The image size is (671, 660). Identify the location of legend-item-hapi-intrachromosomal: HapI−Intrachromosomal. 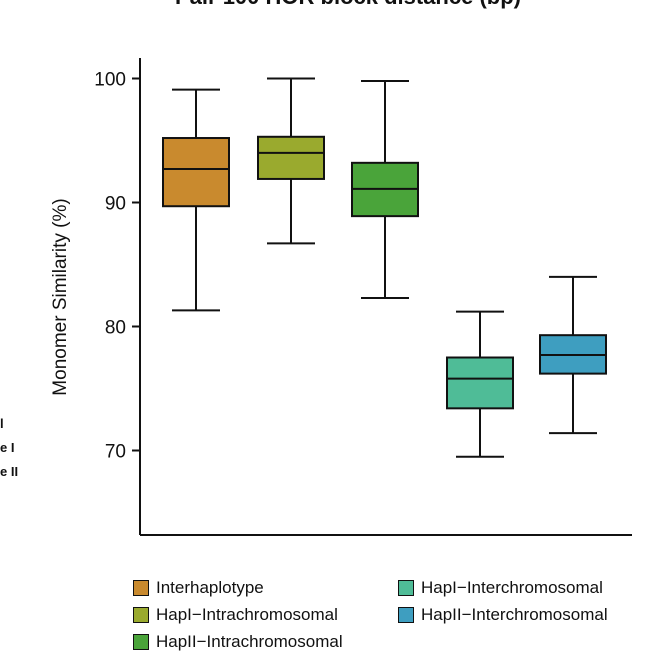
(235, 615).